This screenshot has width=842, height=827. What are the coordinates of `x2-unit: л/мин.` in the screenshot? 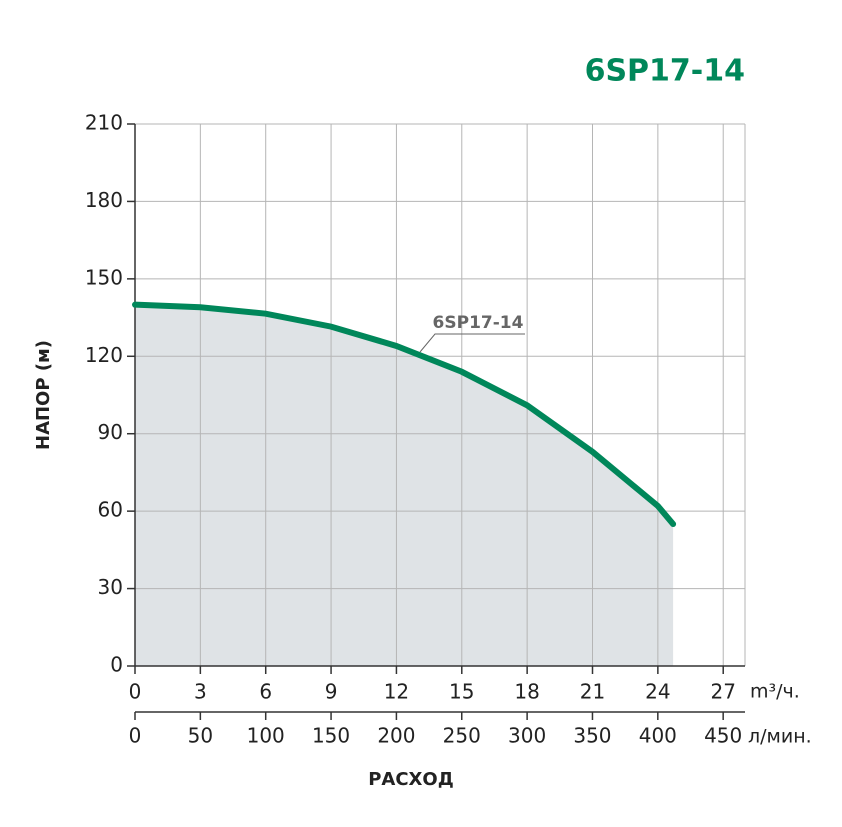 It's located at (780, 737).